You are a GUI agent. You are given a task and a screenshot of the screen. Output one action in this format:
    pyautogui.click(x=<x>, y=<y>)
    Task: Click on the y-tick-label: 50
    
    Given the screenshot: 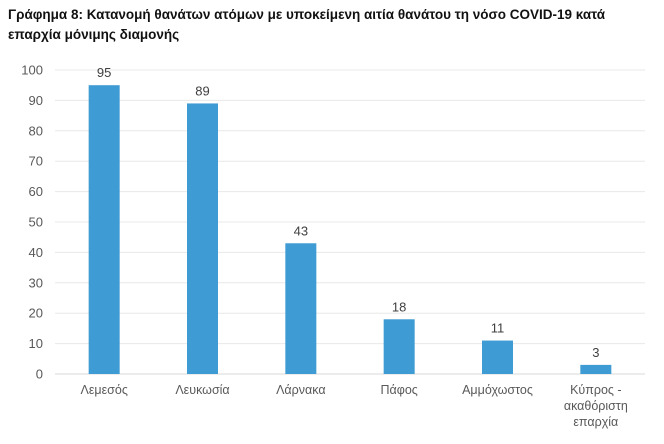 What is the action you would take?
    pyautogui.click(x=36, y=222)
    